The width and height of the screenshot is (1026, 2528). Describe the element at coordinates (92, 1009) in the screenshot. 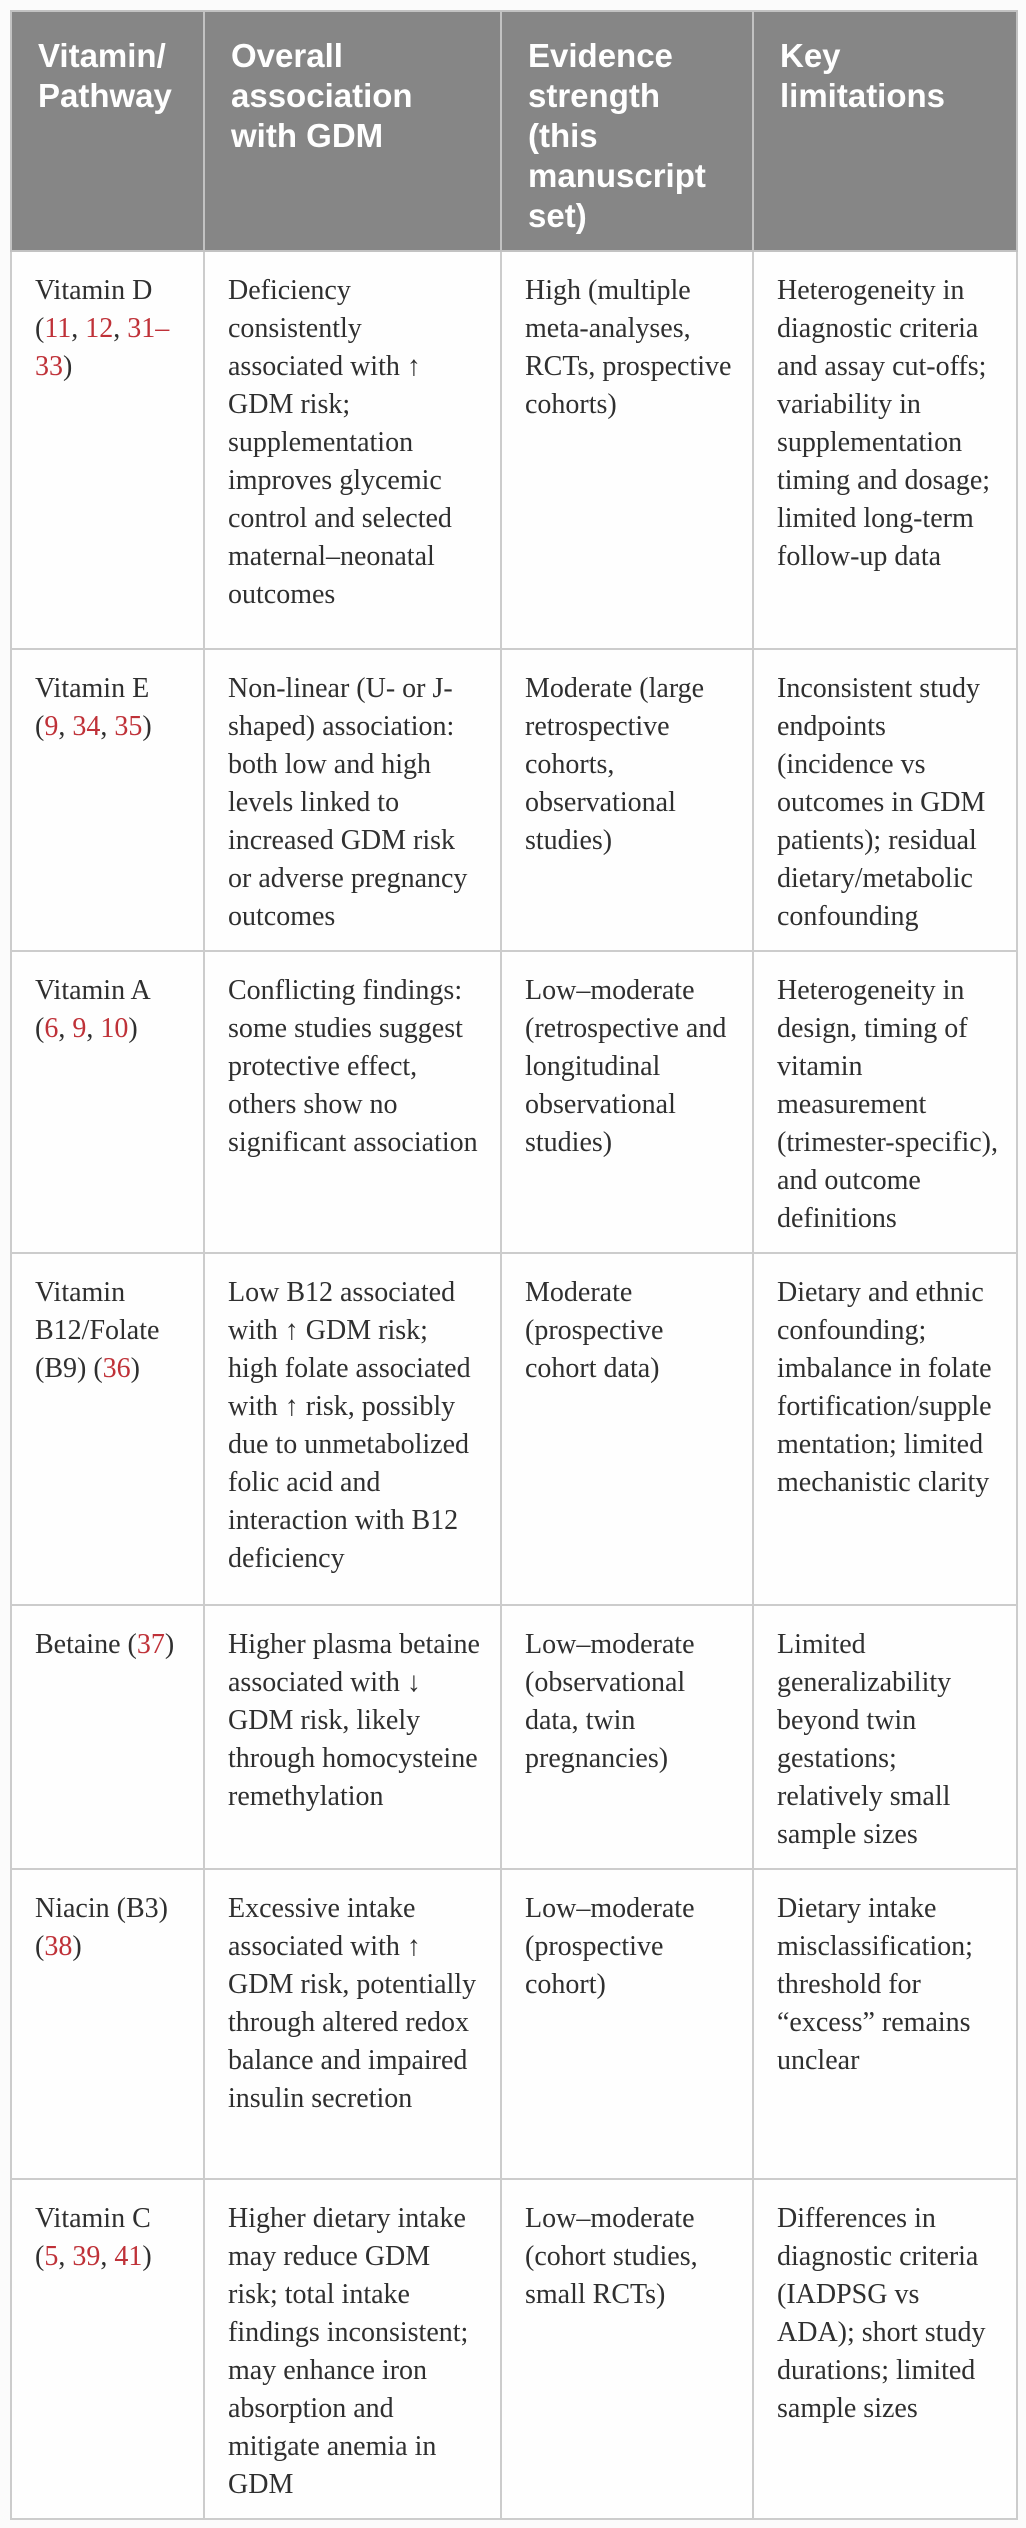

I see `pathway-text: Vitamin A (` at that location.